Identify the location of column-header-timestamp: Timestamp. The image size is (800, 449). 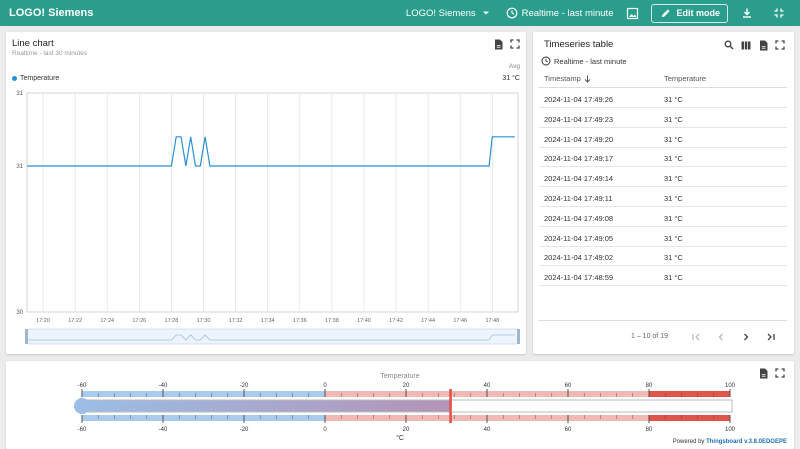
(567, 78).